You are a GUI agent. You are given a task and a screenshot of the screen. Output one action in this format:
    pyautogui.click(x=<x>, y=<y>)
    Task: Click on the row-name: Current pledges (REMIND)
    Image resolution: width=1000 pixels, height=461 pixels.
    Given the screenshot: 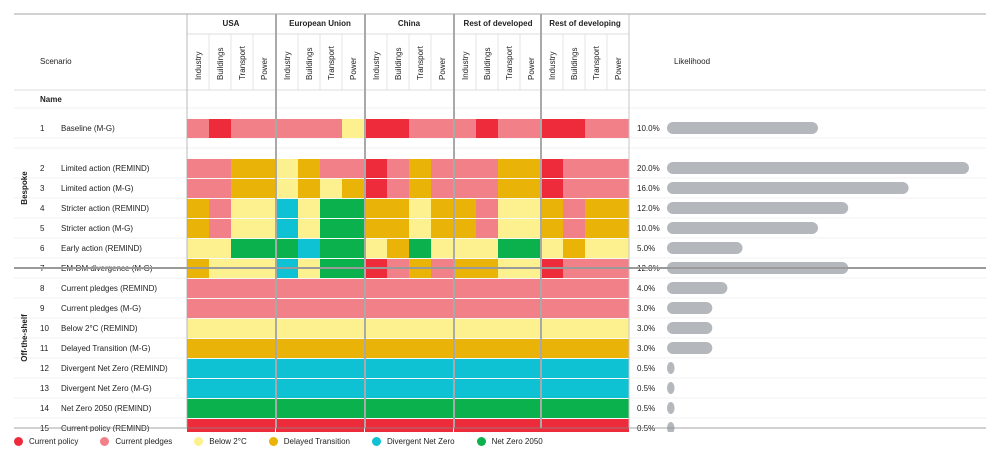 What is the action you would take?
    pyautogui.click(x=109, y=288)
    